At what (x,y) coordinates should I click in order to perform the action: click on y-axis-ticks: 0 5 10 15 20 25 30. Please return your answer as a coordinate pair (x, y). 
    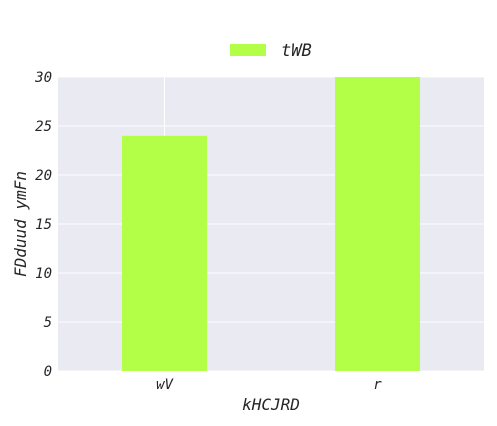
    Looking at the image, I should click on (43, 225).